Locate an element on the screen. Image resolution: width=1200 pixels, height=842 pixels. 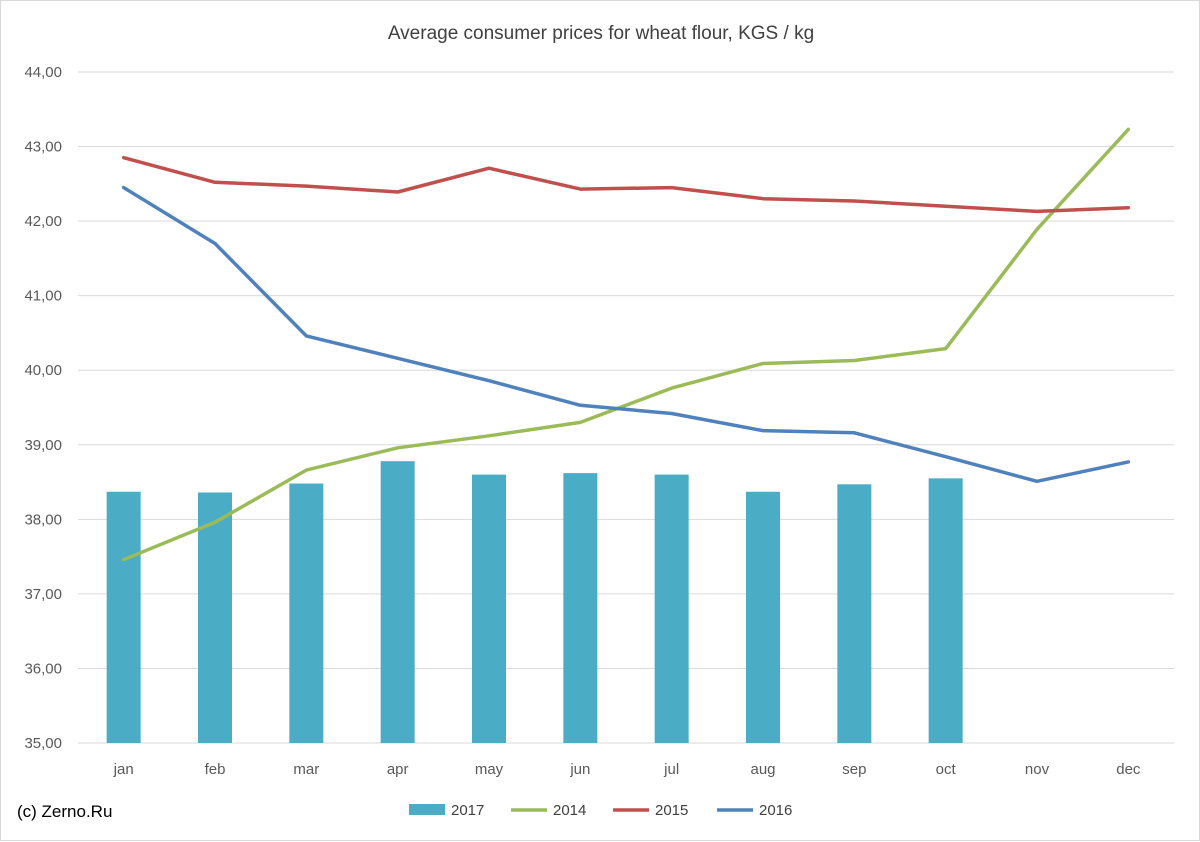
legend-label-2017: 2017 is located at coordinates (467, 810).